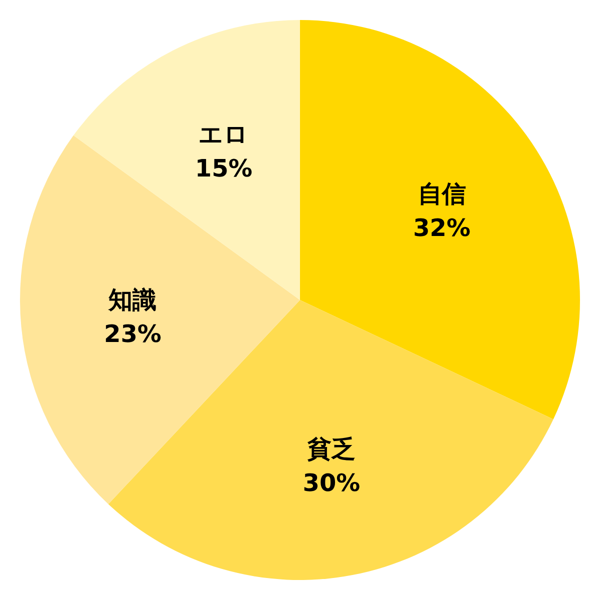 Image resolution: width=600 pixels, height=600 pixels. Describe the element at coordinates (133, 334) in the screenshot. I see `data-label: 23%` at that location.